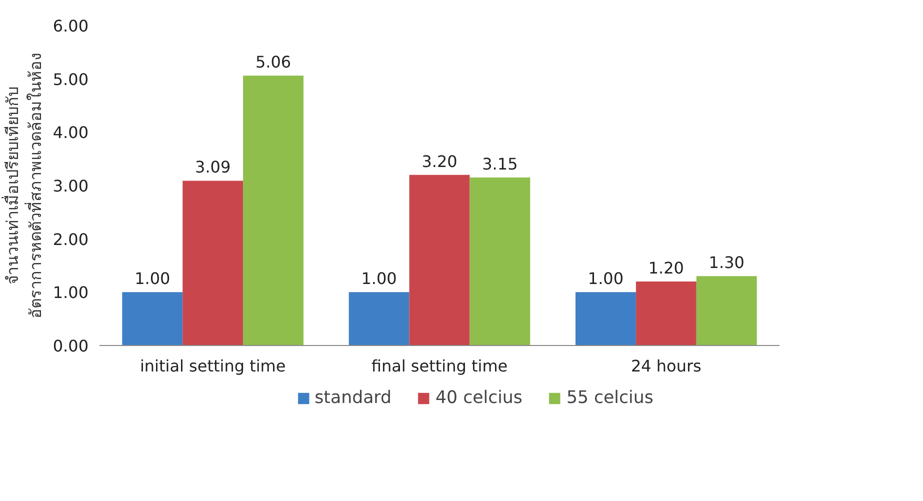 The height and width of the screenshot is (501, 923). What do you see at coordinates (70, 26) in the screenshot?
I see `y-tick-label: 6.00` at bounding box center [70, 26].